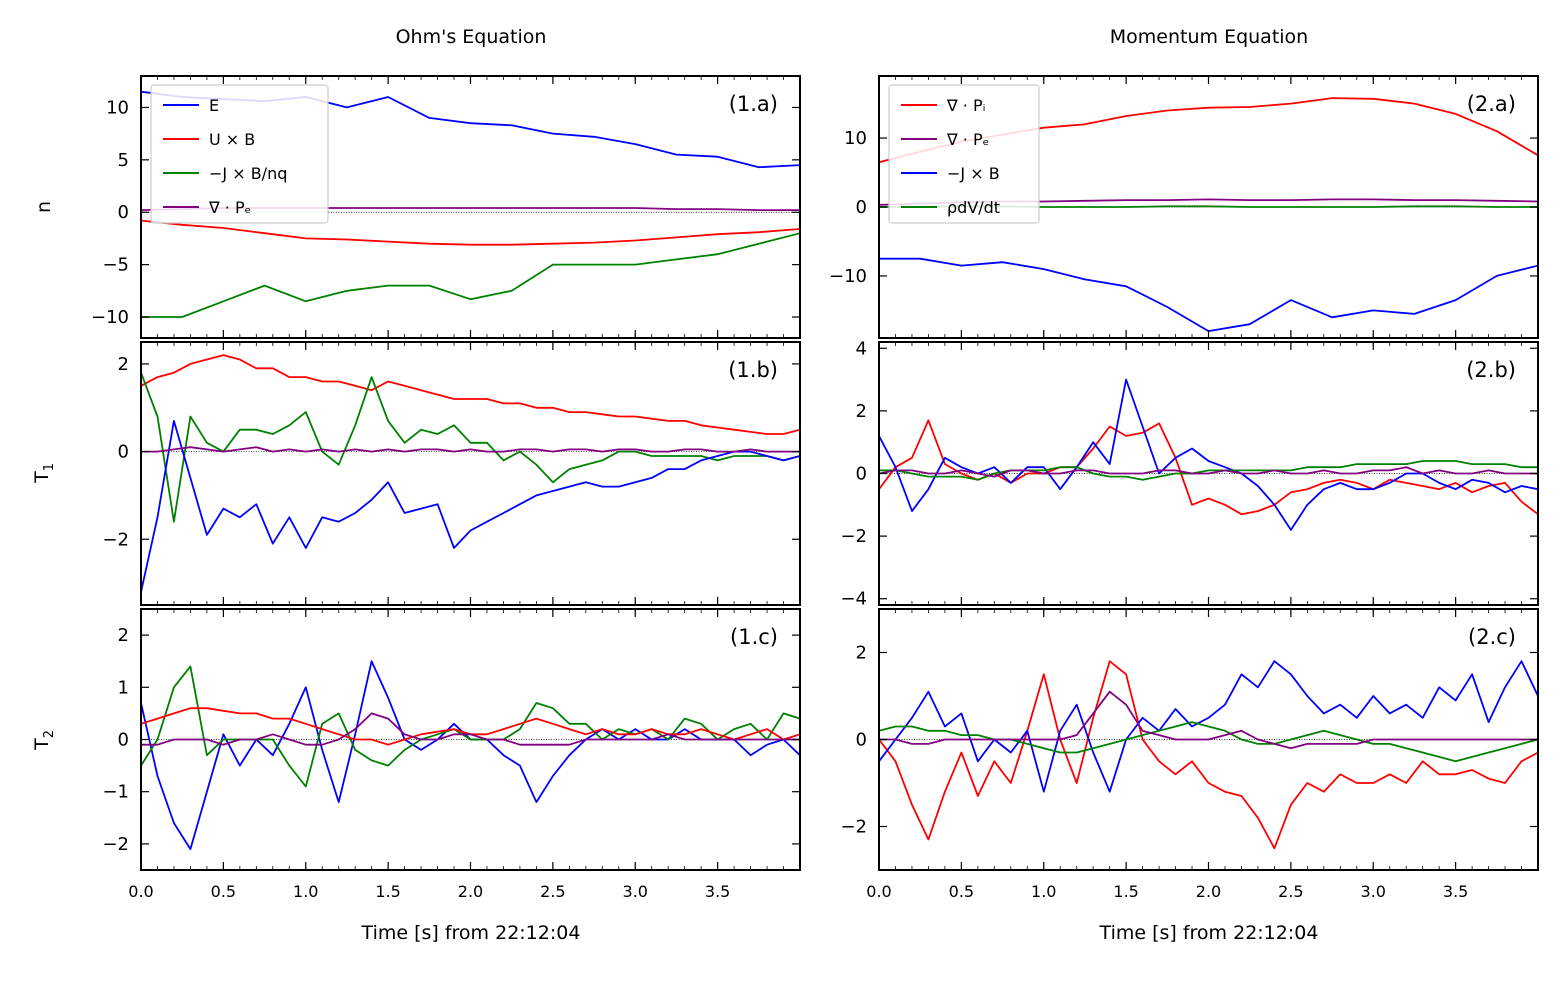  What do you see at coordinates (754, 637) in the screenshot?
I see `panel-tag: (1.c)` at bounding box center [754, 637].